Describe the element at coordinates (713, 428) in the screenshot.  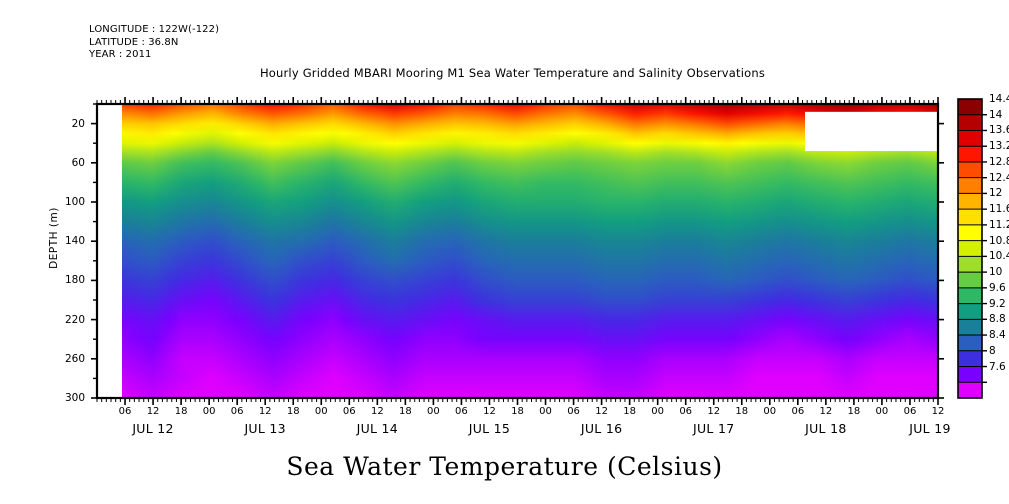
I see `x-date-label: JUL 17` at that location.